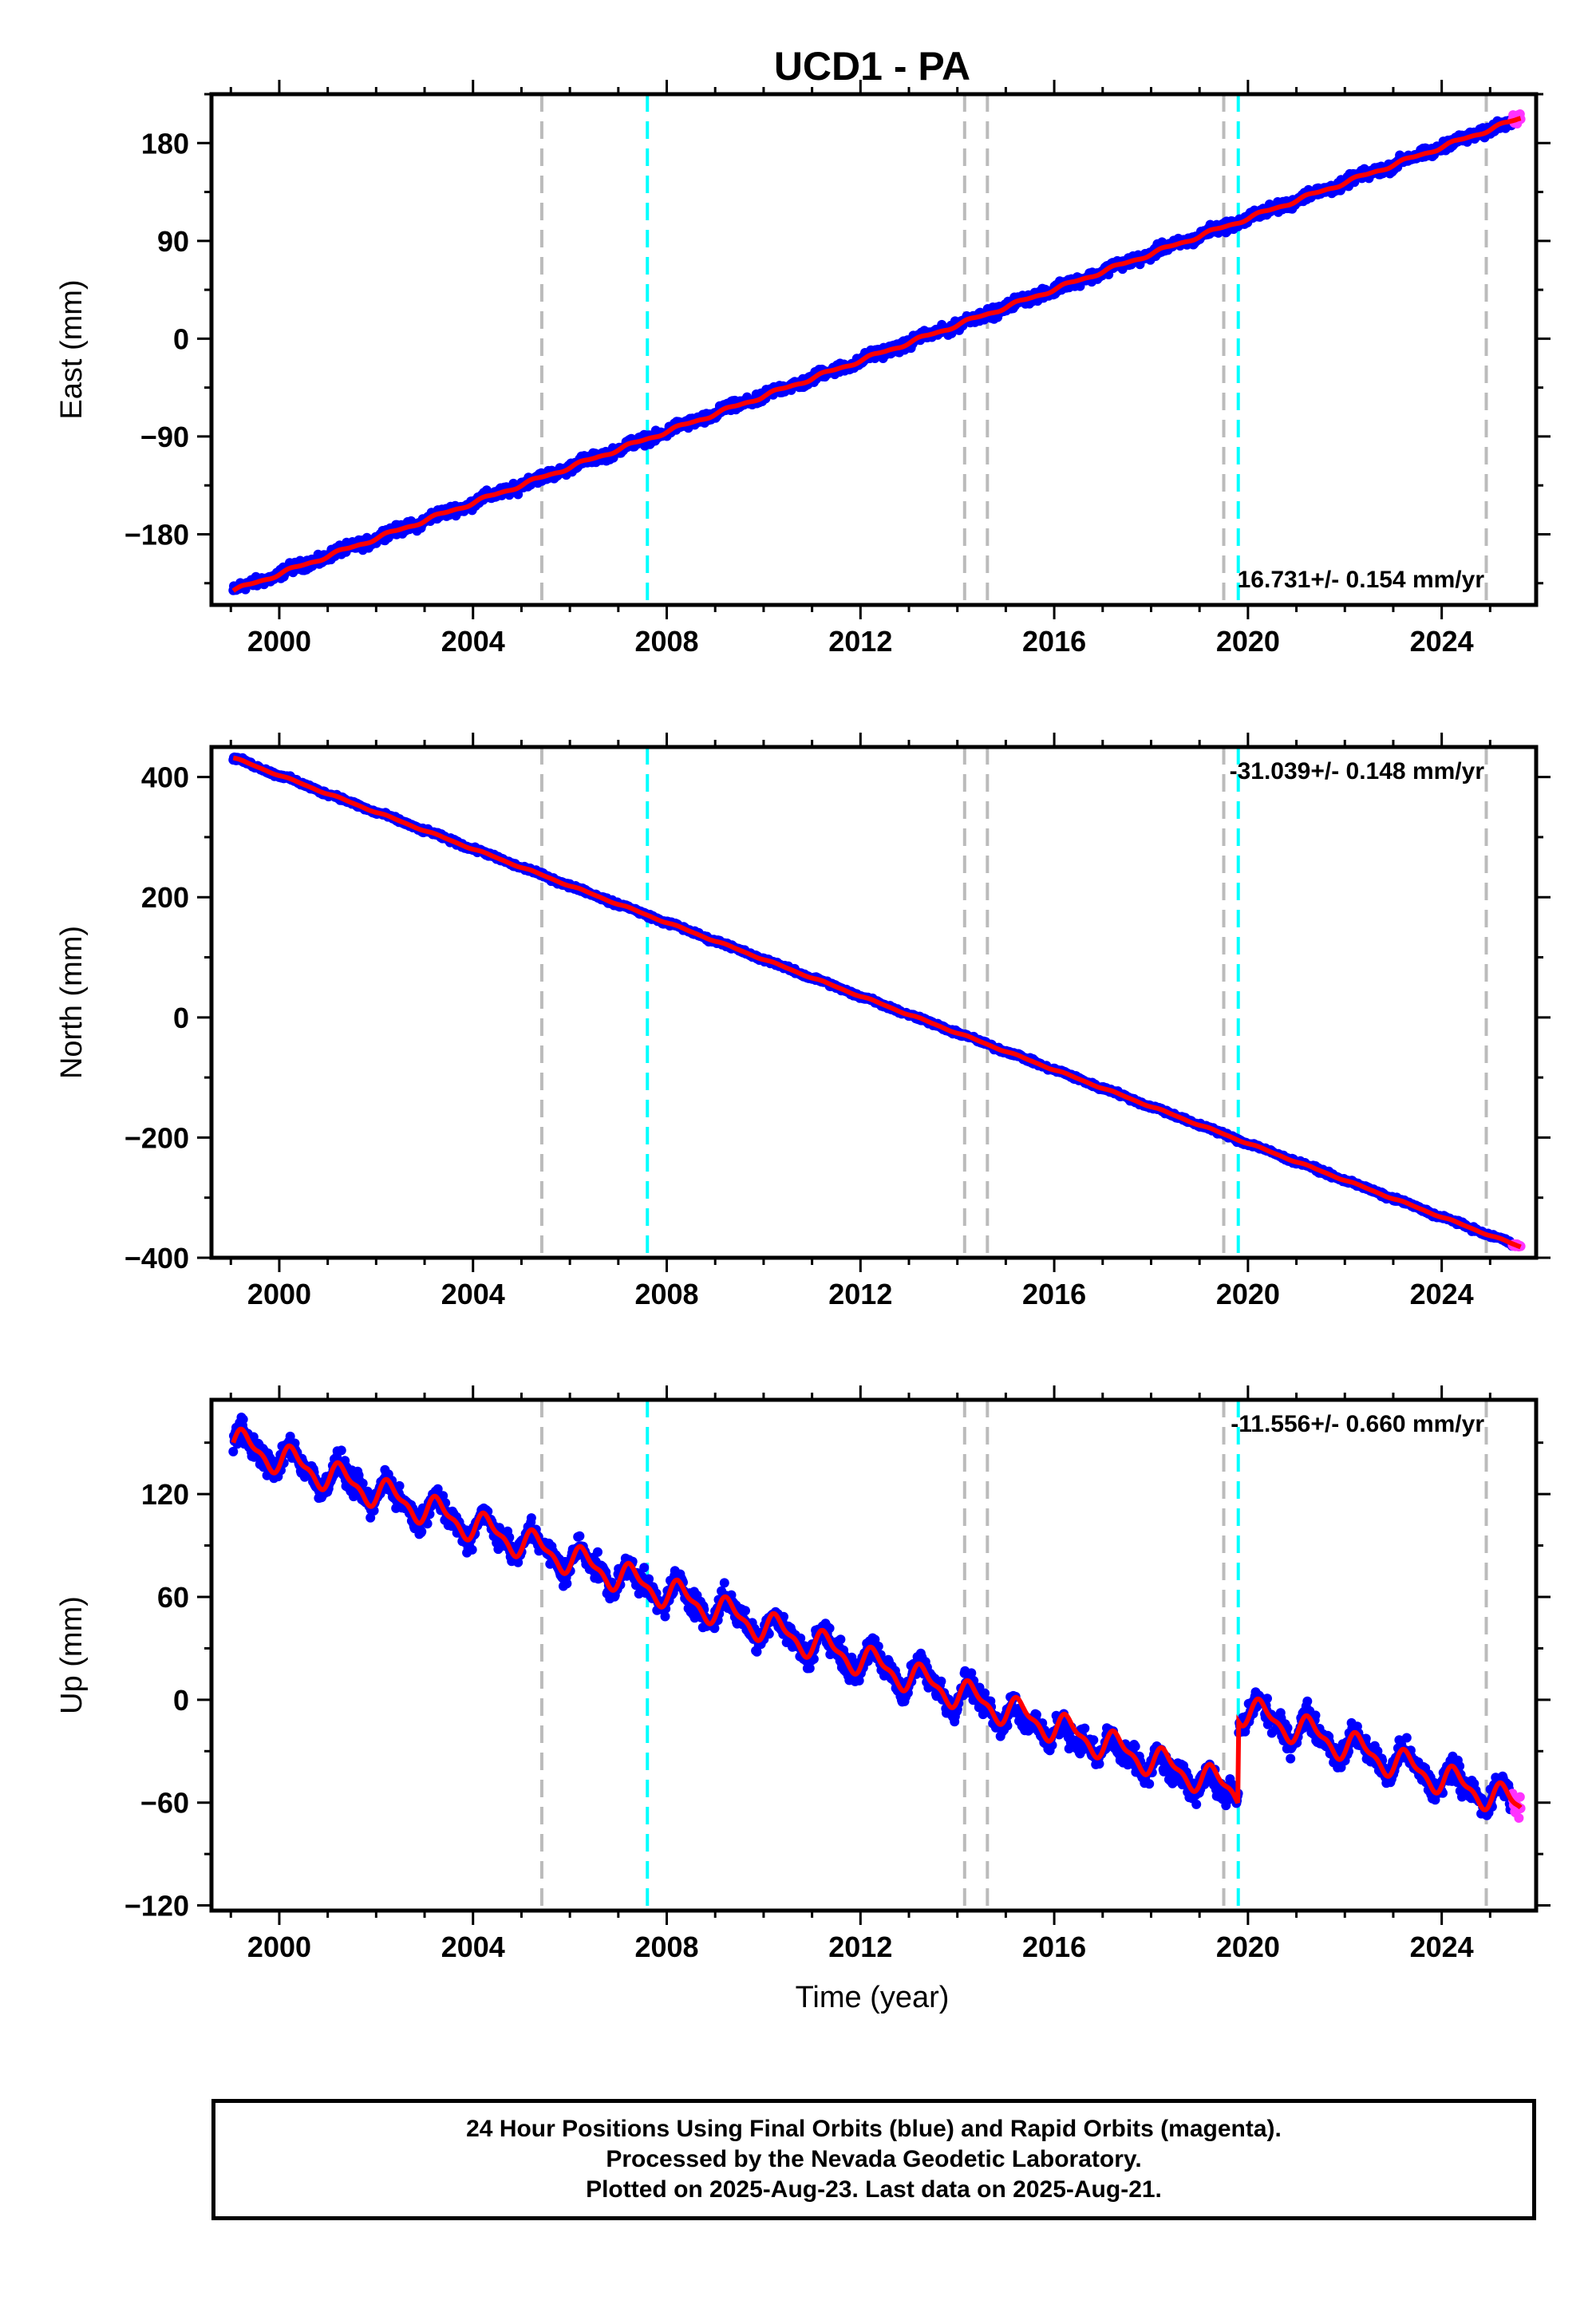 This screenshot has height=2316, width=1596. Describe the element at coordinates (156, 534) in the screenshot. I see `y-tick-label: −180` at that location.